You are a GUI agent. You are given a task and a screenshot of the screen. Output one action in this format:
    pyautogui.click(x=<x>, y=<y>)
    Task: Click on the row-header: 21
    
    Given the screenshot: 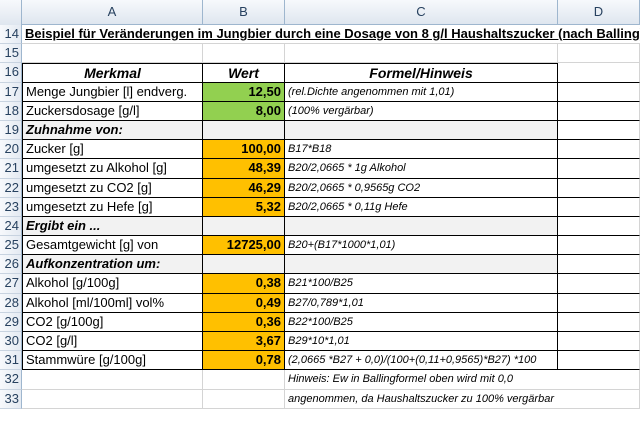 What is the action you would take?
    pyautogui.click(x=11, y=169)
    